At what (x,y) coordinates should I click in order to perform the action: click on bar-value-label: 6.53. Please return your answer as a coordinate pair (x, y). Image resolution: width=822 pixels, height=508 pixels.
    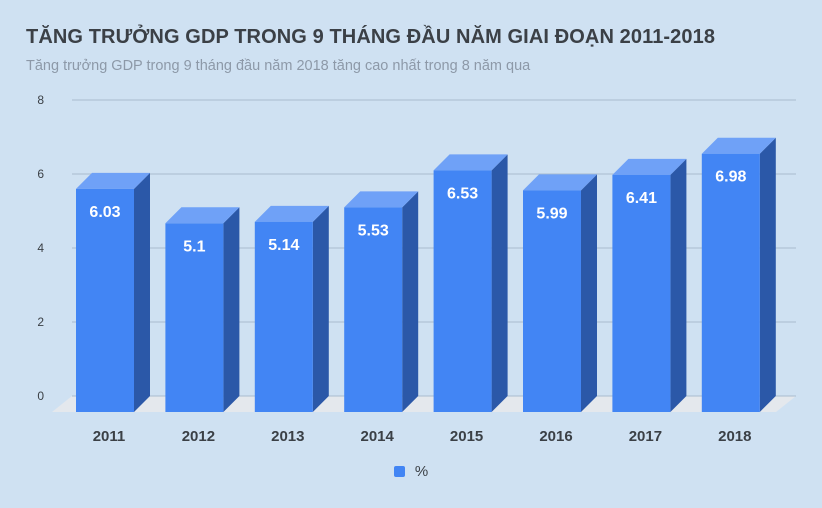
    Looking at the image, I should click on (462, 193).